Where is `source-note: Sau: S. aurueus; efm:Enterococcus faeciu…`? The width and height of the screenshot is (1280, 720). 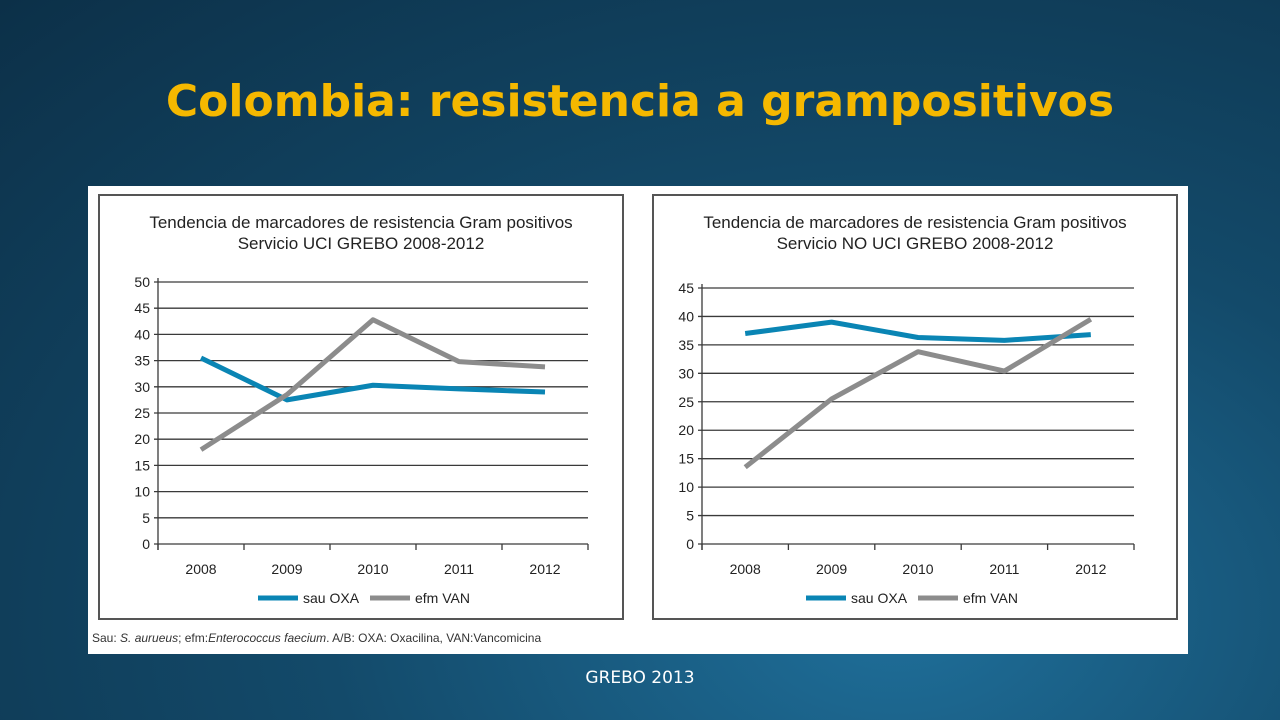 source-note: Sau: S. aurueus; efm:Enterococcus faeciu… is located at coordinates (316, 638).